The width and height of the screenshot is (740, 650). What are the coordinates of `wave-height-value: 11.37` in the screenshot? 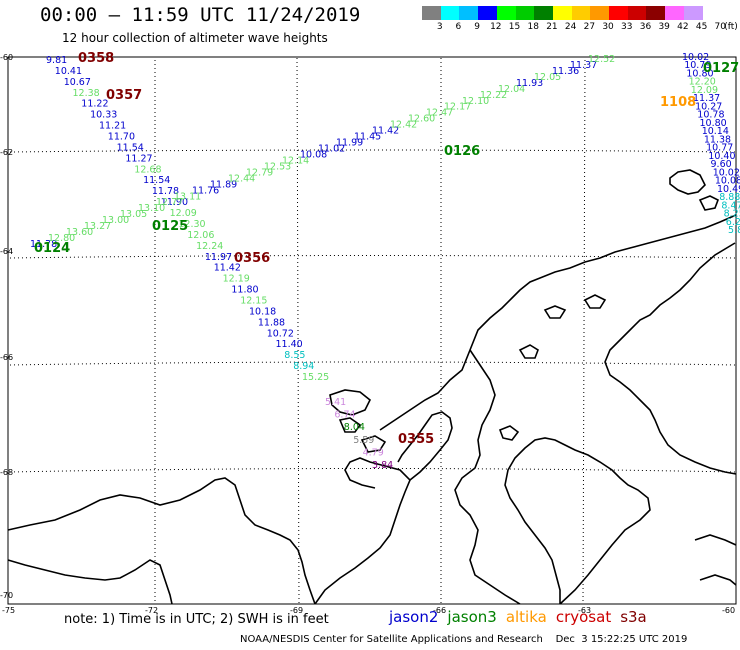 It's located at (706, 98).